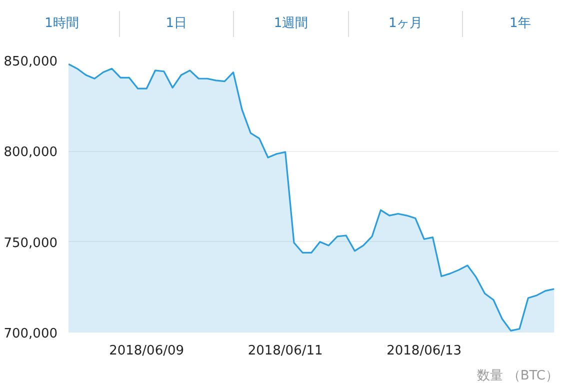 The width and height of the screenshot is (572, 383). Describe the element at coordinates (176, 24) in the screenshot. I see `text: 1日` at that location.